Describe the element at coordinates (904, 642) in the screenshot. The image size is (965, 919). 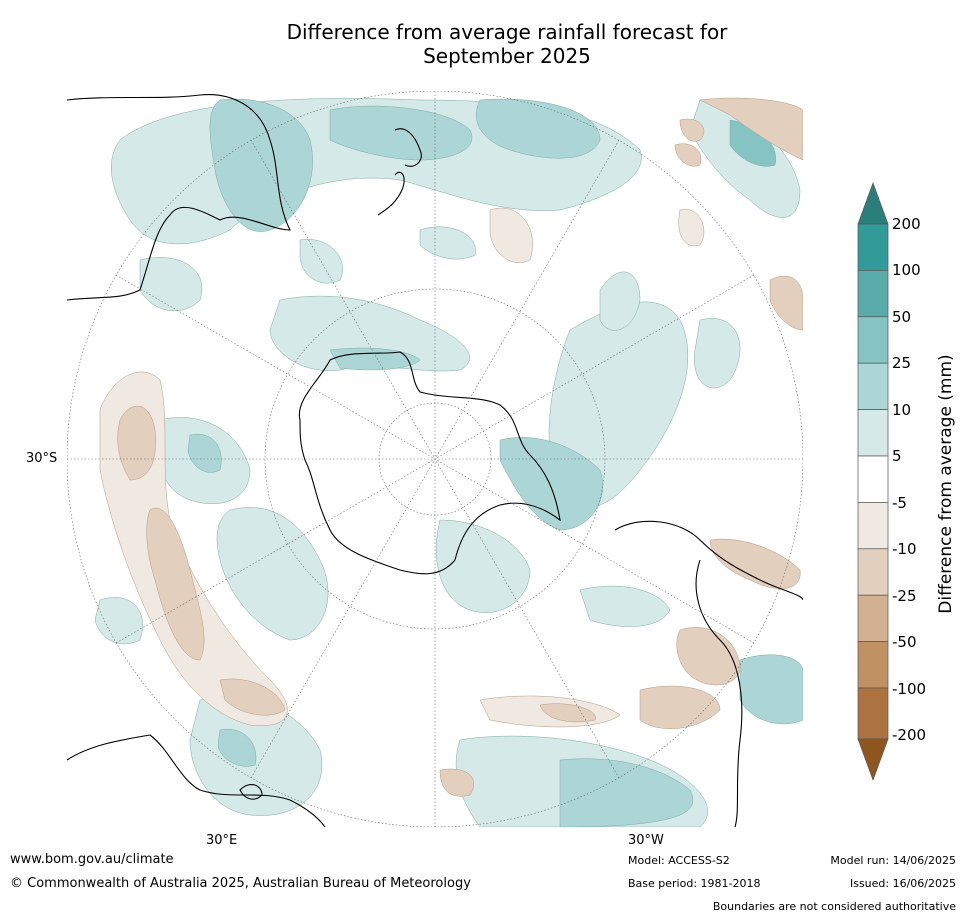
I see `colorbar-tick: -50` at that location.